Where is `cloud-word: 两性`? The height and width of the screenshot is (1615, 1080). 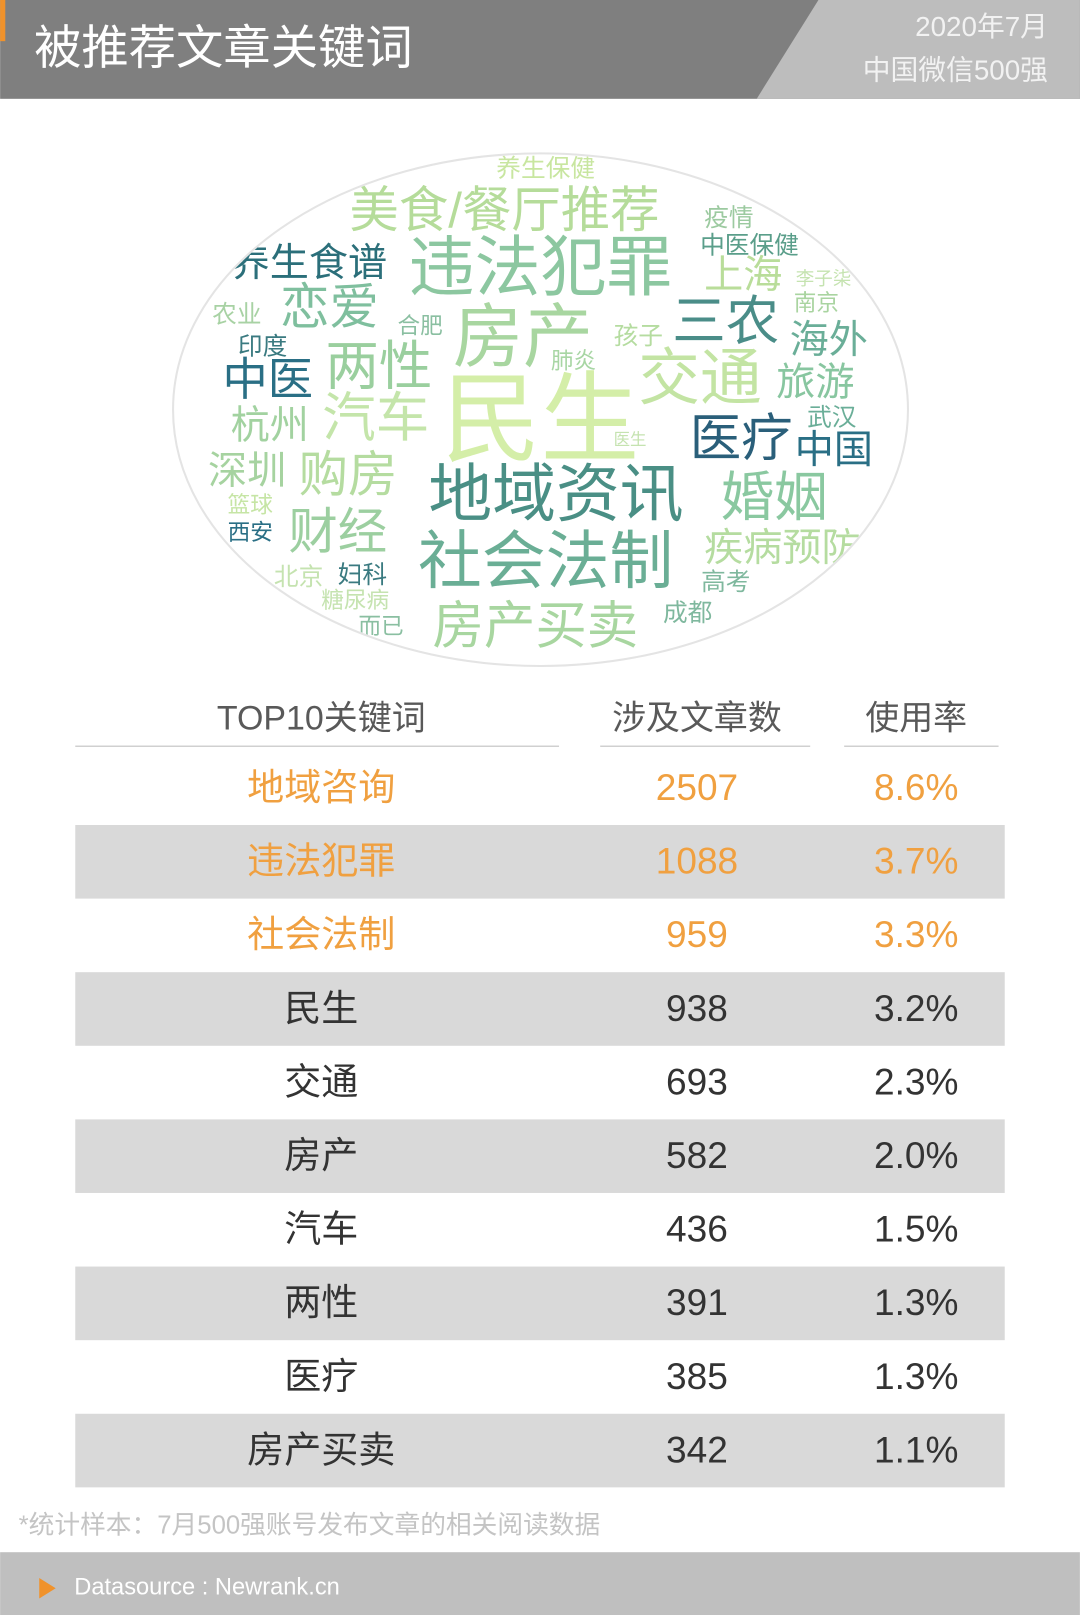 cloud-word: 两性 is located at coordinates (378, 367).